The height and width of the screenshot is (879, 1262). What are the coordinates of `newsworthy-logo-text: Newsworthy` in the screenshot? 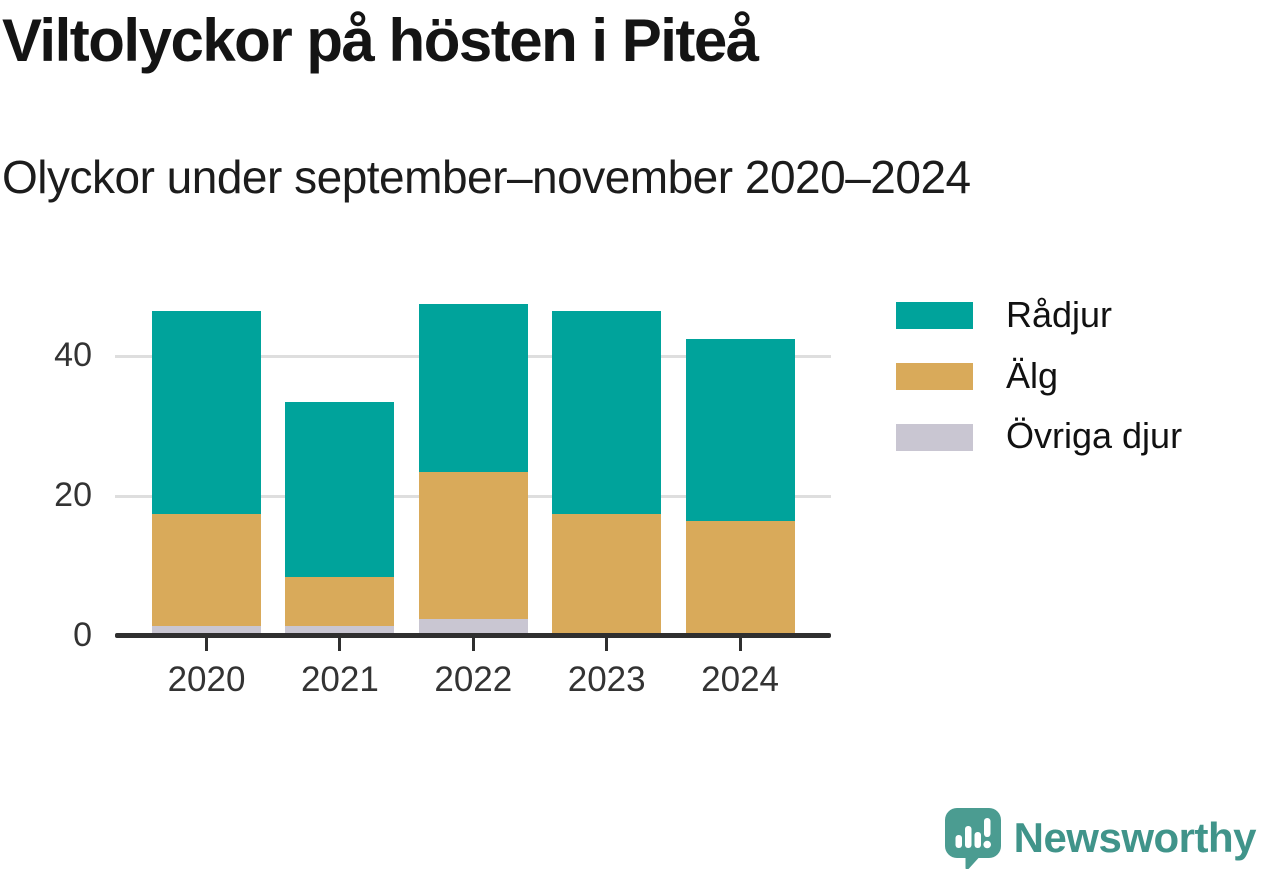 It's located at (1135, 837).